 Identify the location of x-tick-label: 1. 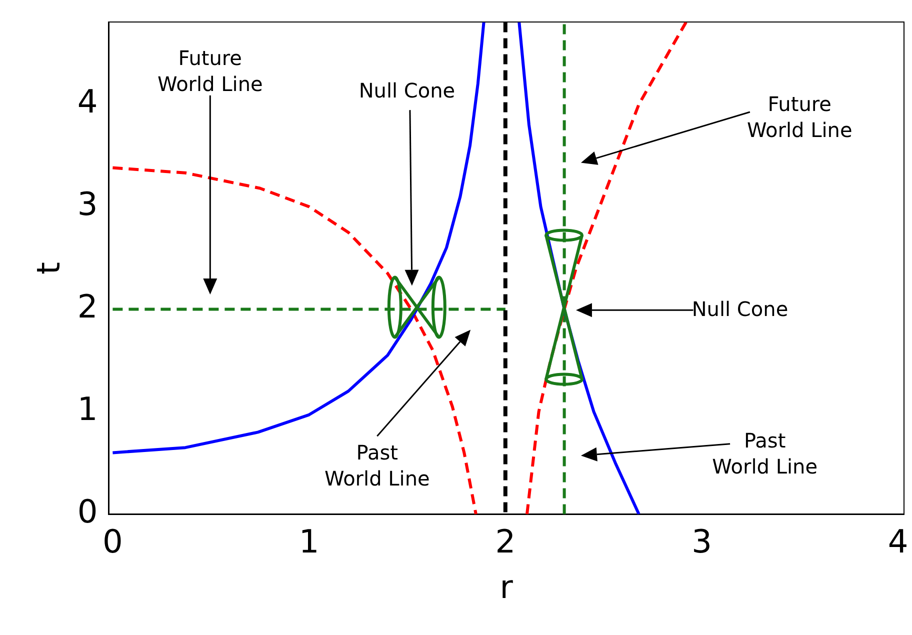
(309, 541).